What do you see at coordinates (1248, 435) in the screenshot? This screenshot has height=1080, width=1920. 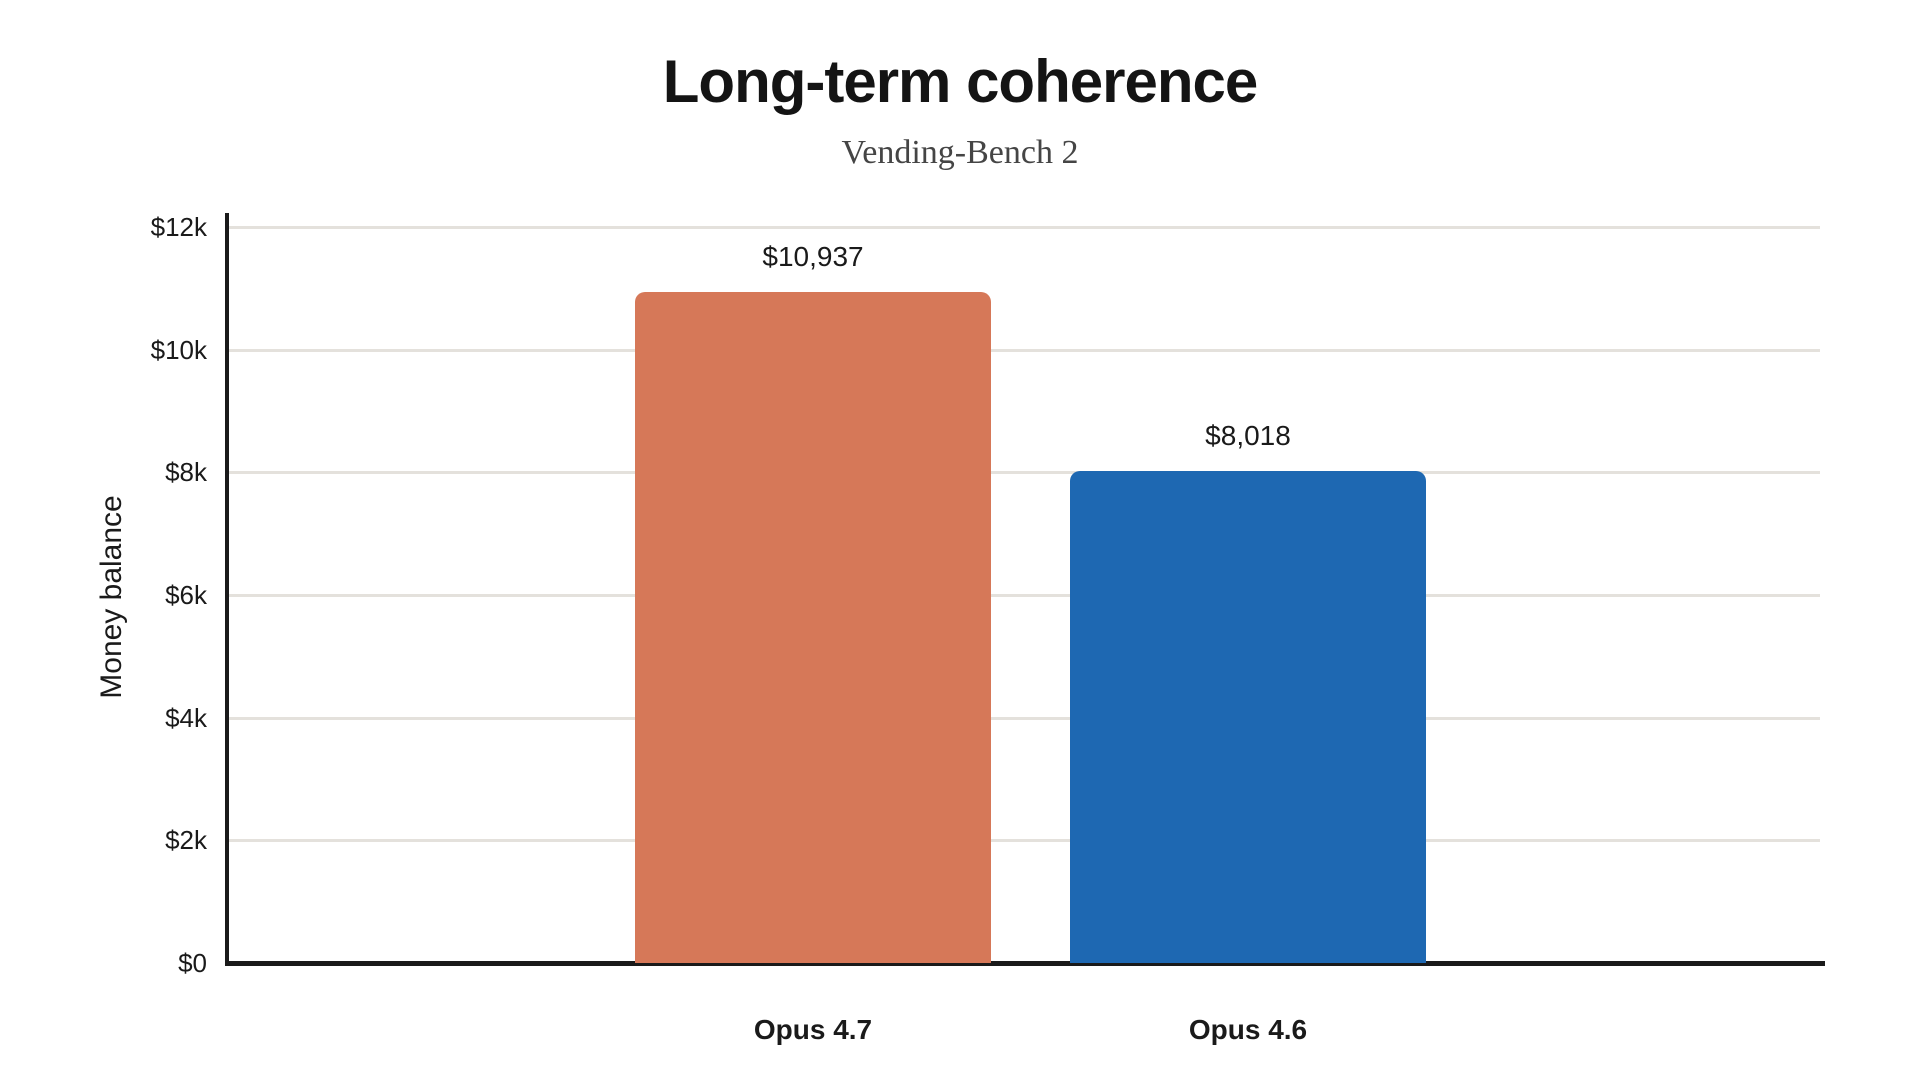 I see `bar-value-label: $8,018` at bounding box center [1248, 435].